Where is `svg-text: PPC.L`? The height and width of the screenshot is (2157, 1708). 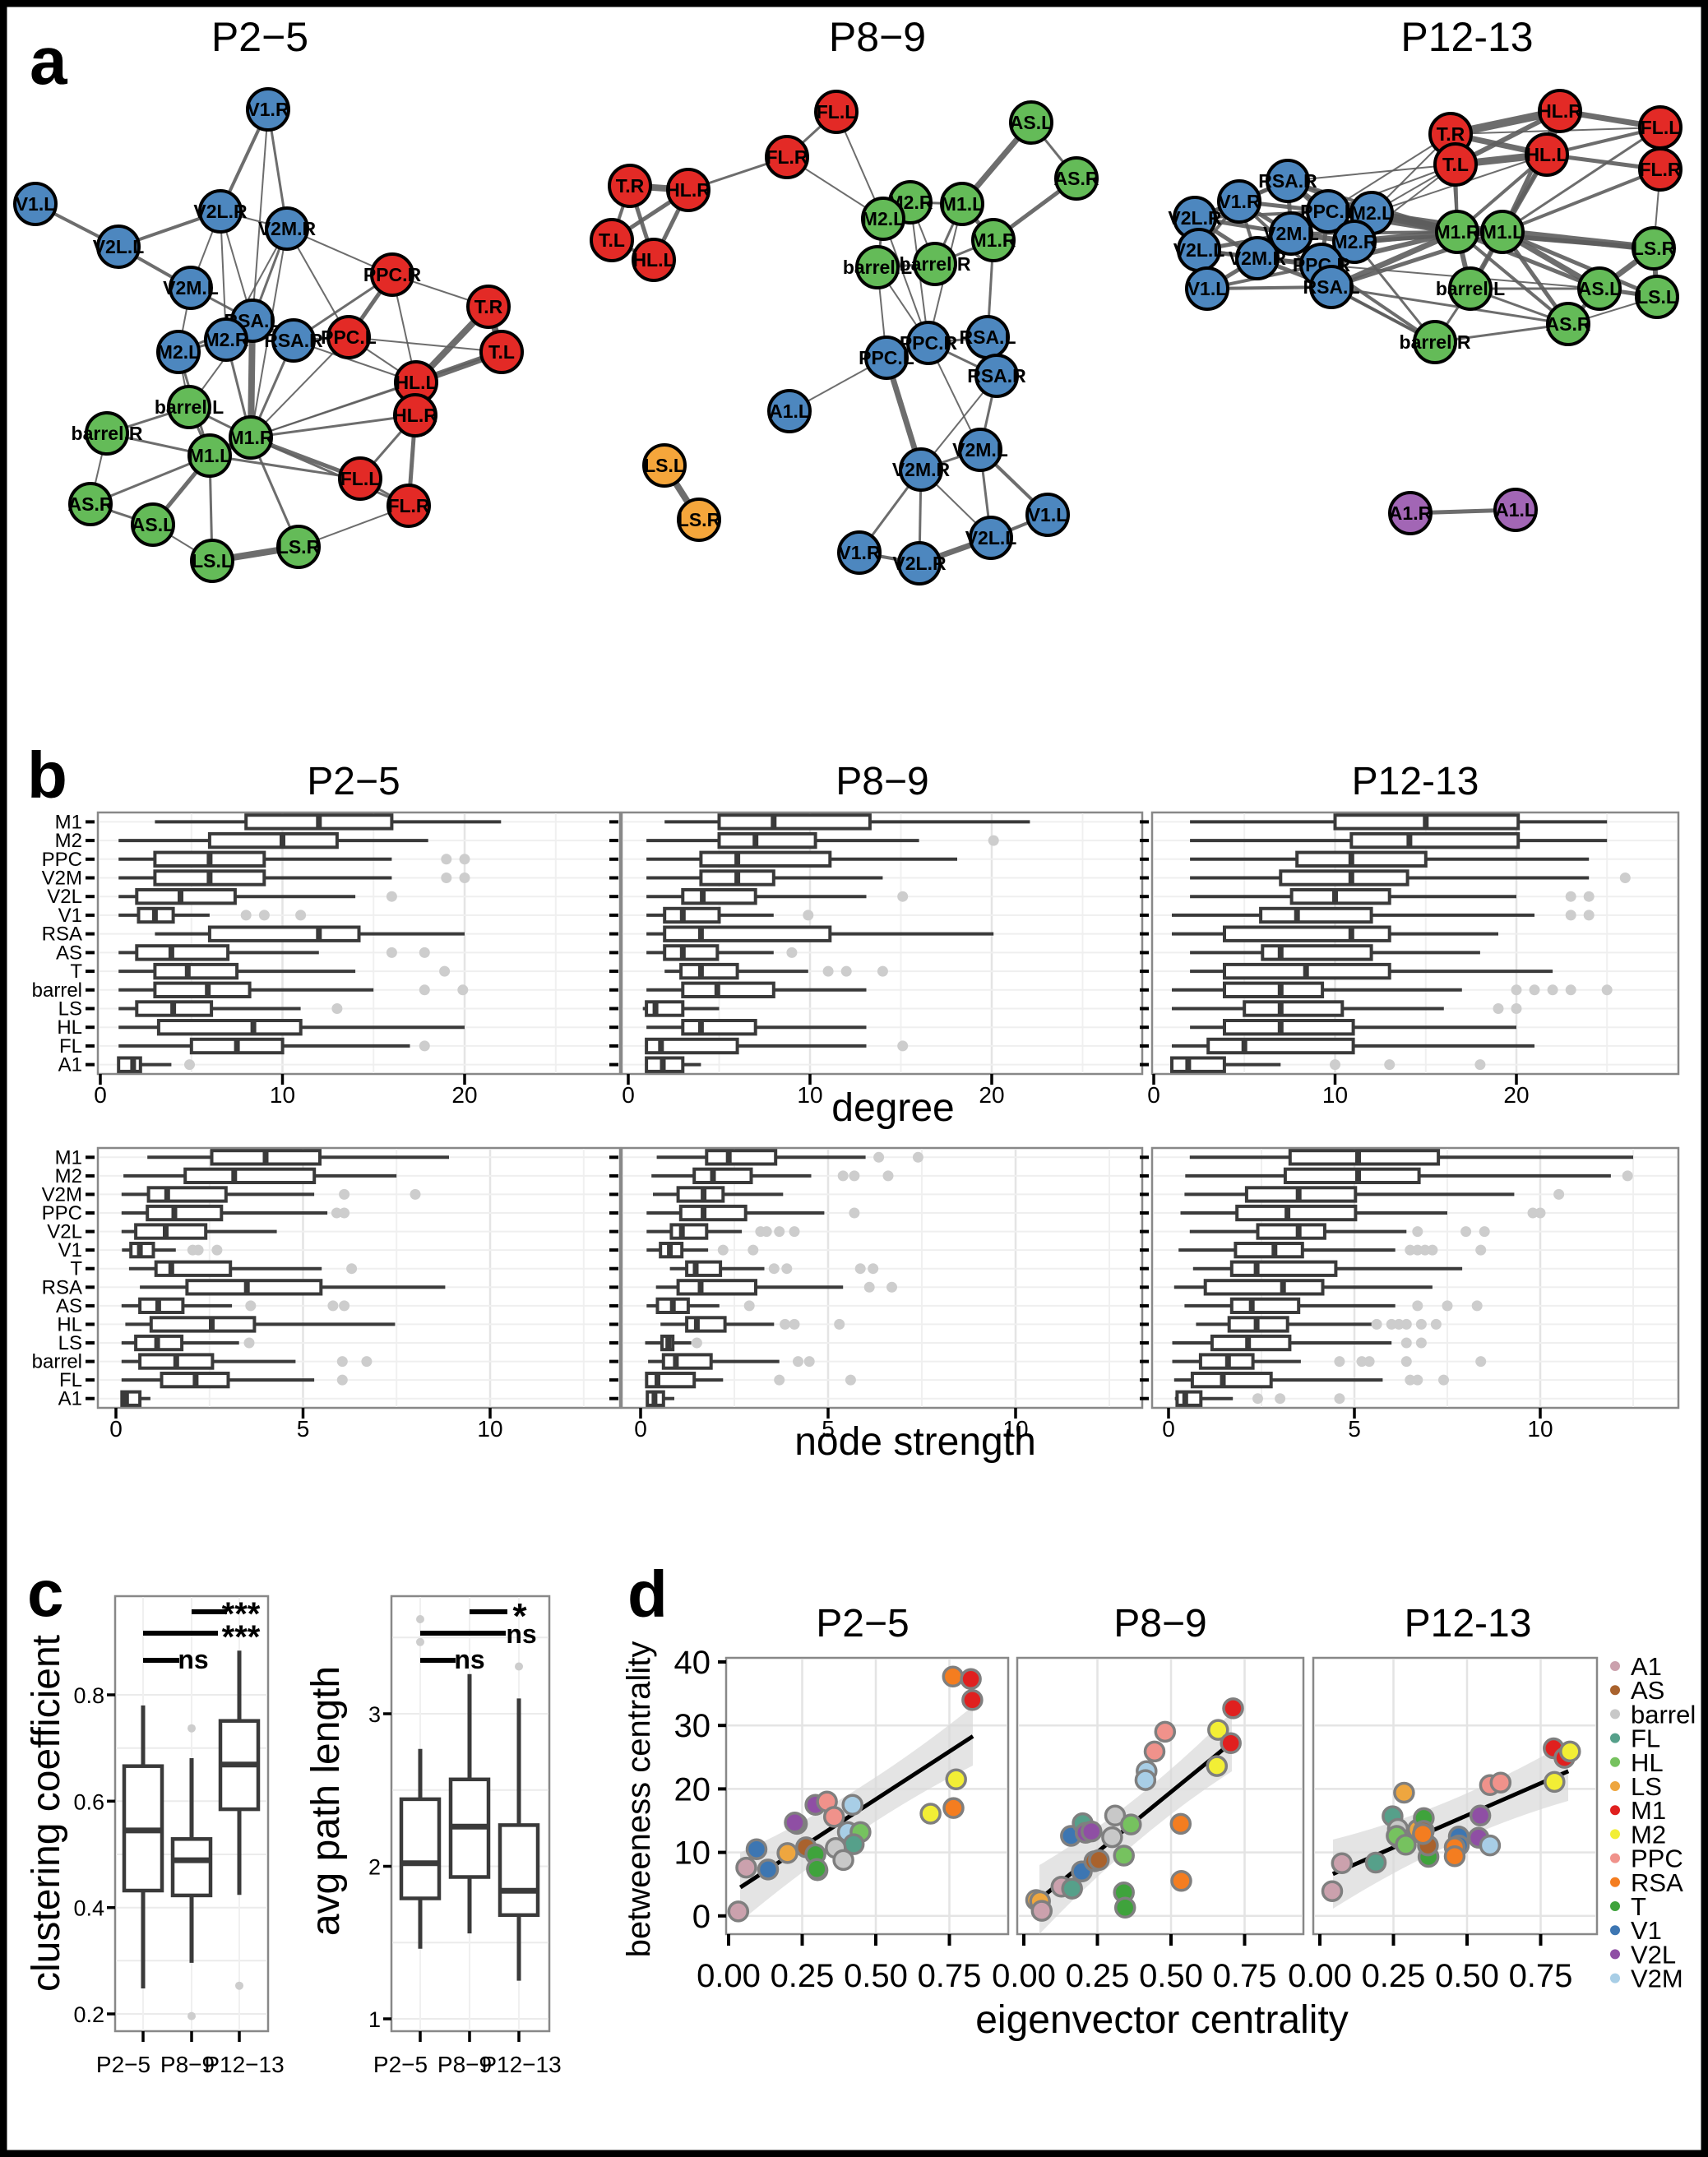 svg-text: PPC.L is located at coordinates (1328, 212).